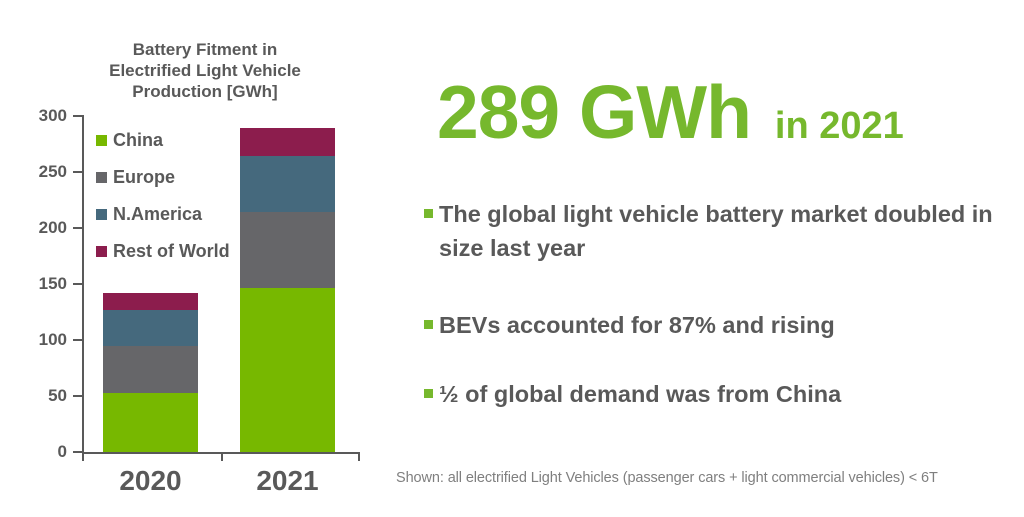  I want to click on chart-title-line: Electrified Light Vehicle, so click(205, 70).